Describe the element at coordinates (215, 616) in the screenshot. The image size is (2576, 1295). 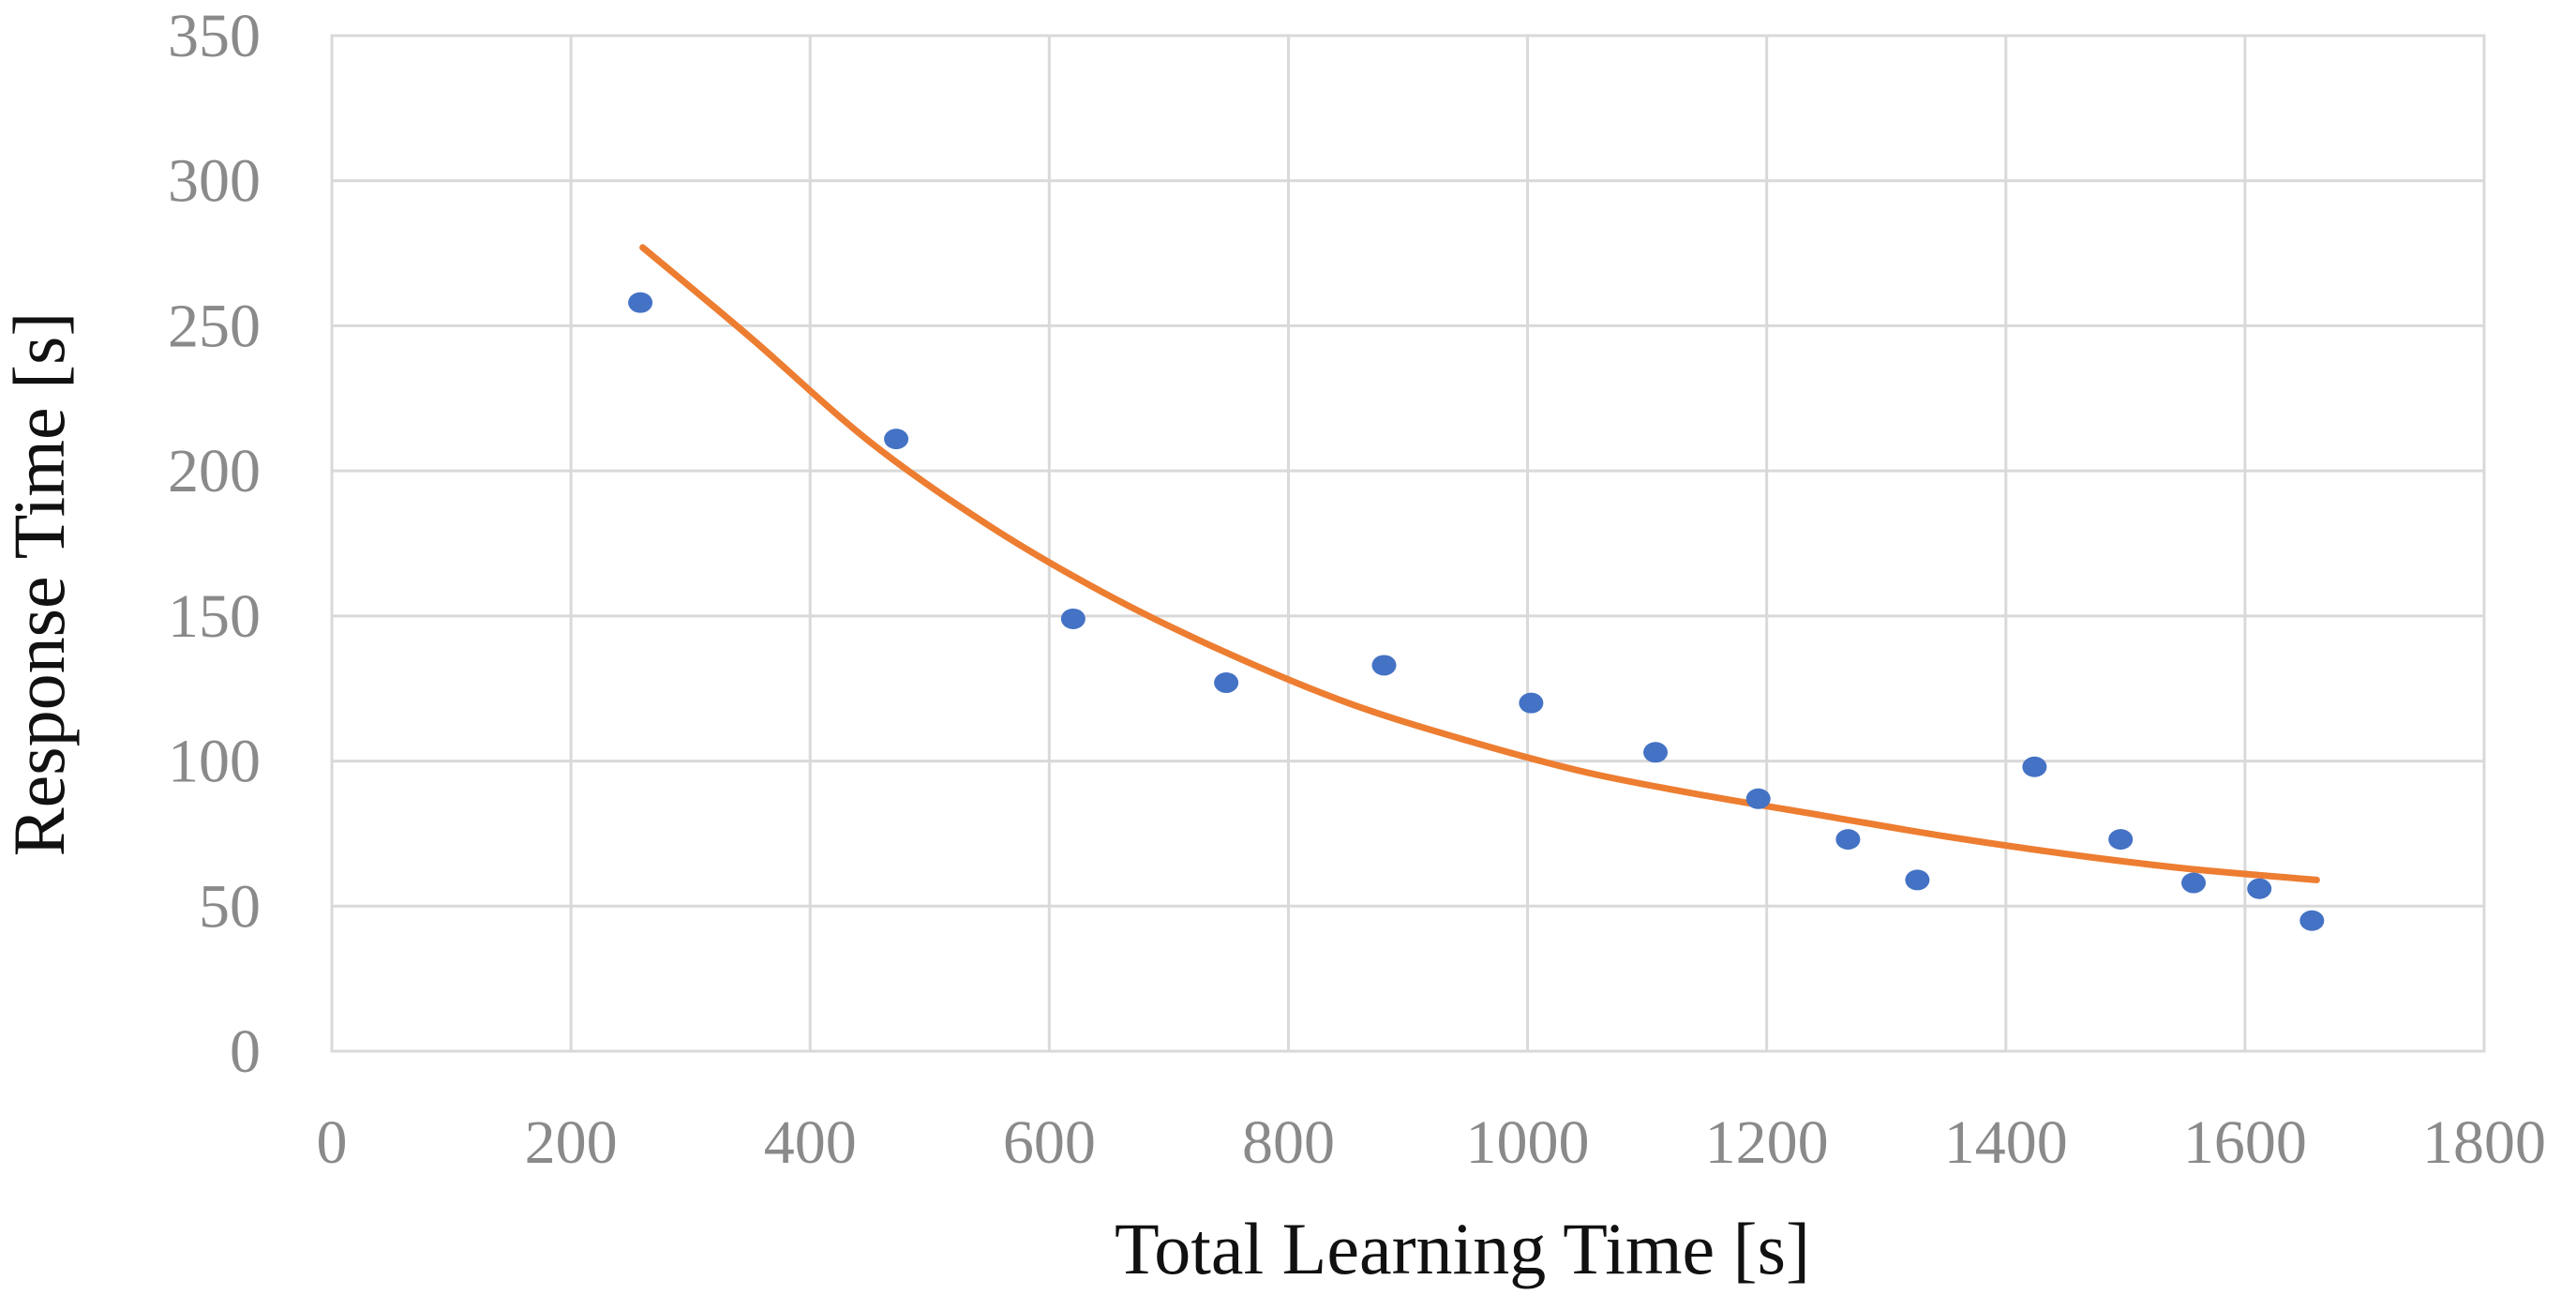
I see `y-tick-label: 150` at that location.